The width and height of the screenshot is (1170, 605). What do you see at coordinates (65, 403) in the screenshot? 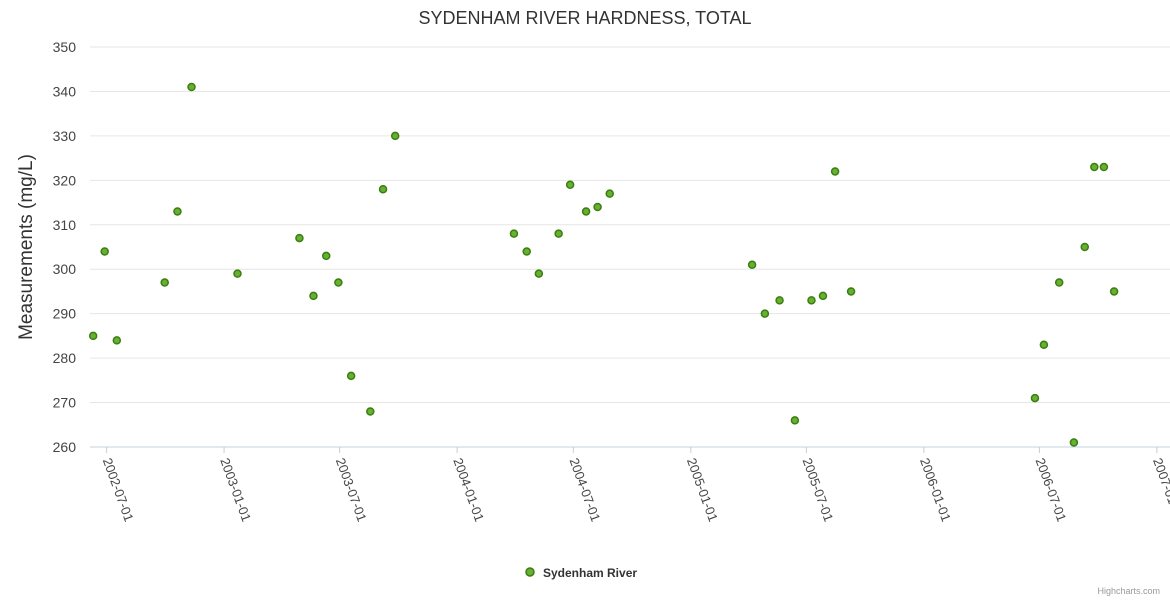
I see `y-tick-label: 270` at bounding box center [65, 403].